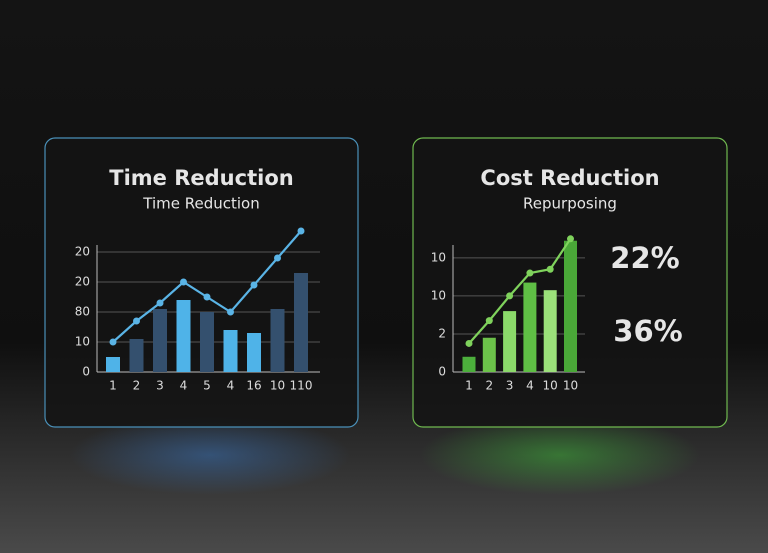 The width and height of the screenshot is (768, 553). What do you see at coordinates (207, 386) in the screenshot?
I see `x-tick-label: 5` at bounding box center [207, 386].